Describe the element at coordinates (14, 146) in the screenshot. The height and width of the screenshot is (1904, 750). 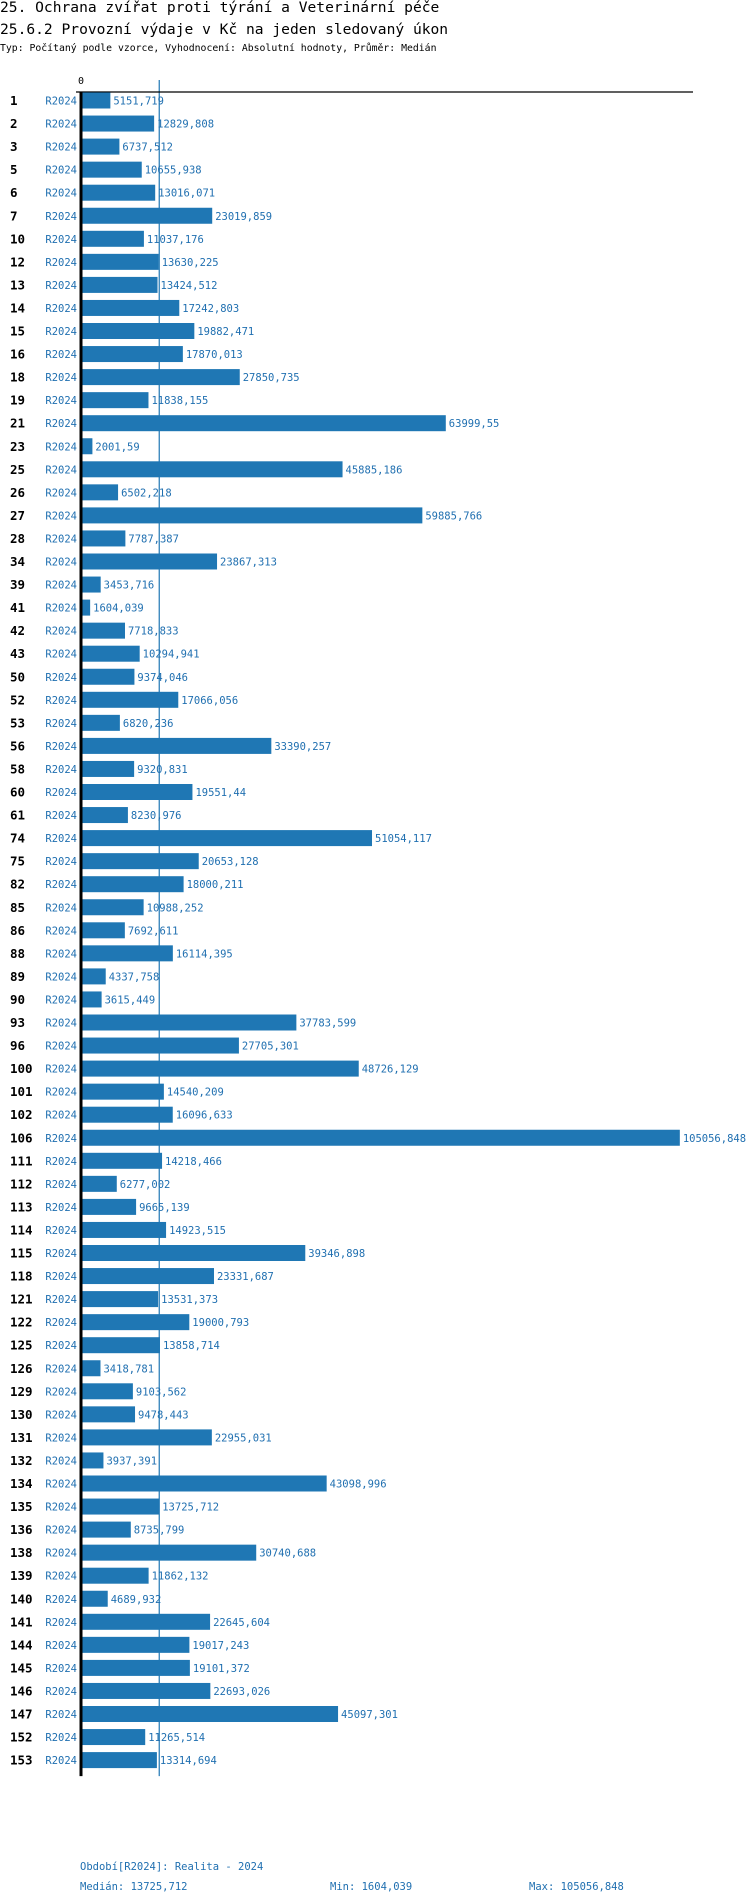
I see `category-label: 3` at that location.